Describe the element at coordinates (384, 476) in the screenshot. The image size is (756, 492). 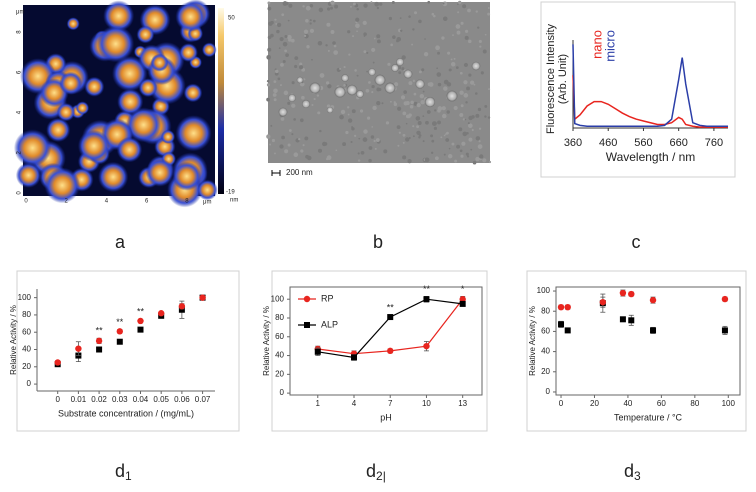
I see `text-cursor: |` at that location.